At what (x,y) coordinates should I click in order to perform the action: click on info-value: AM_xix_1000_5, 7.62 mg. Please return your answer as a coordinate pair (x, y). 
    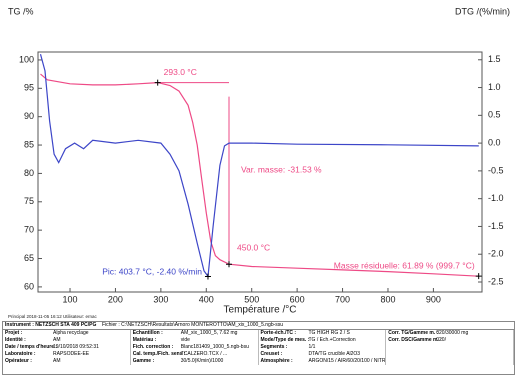
    Looking at the image, I should click on (209, 333).